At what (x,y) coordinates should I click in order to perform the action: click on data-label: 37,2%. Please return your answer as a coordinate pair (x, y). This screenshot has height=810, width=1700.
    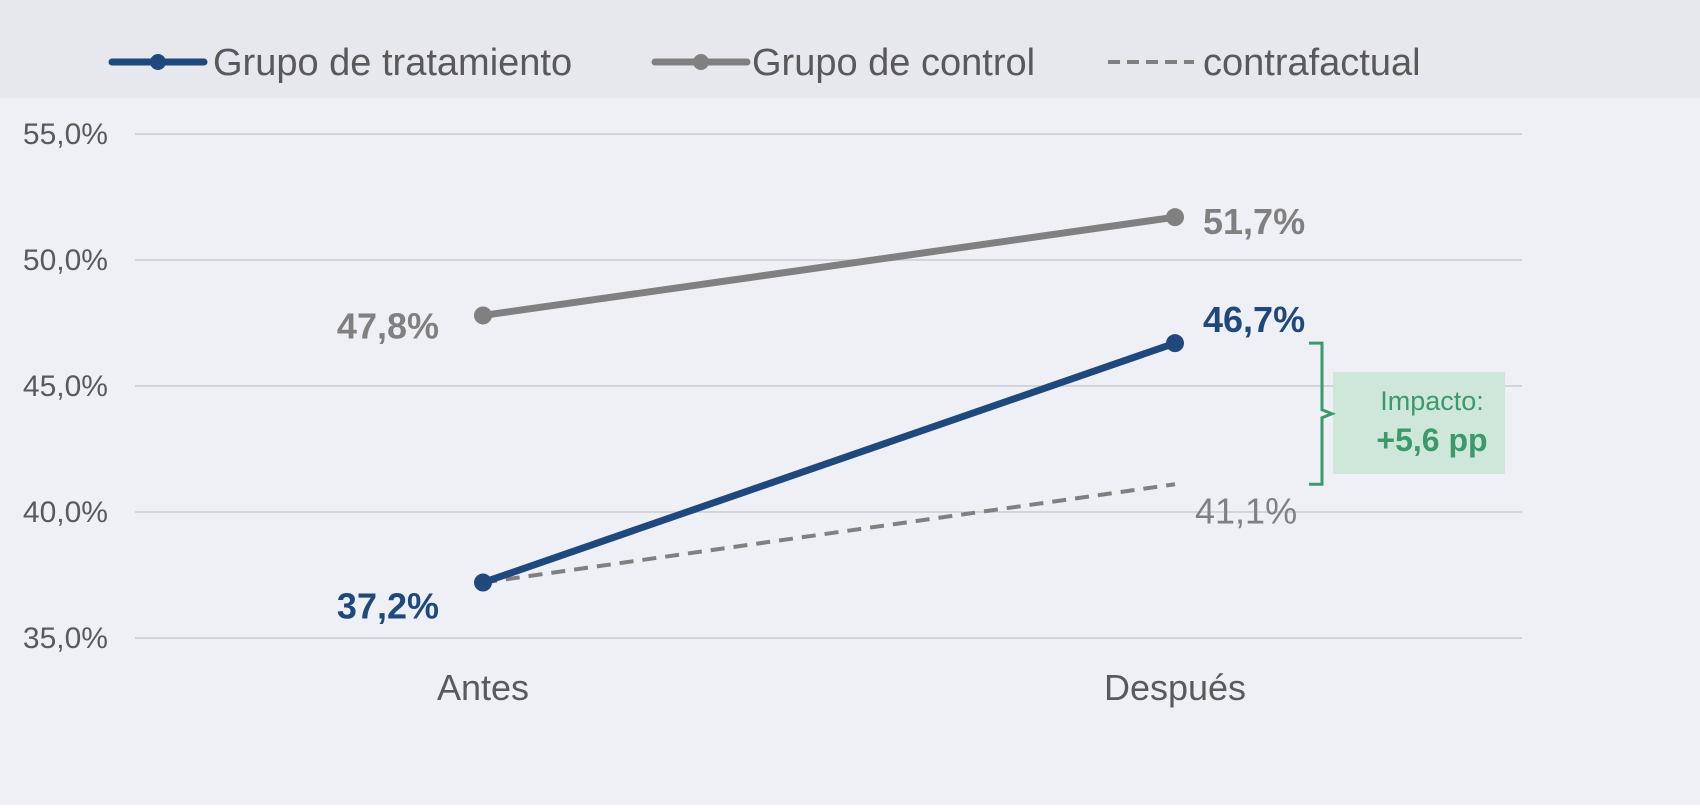
    Looking at the image, I should click on (388, 606).